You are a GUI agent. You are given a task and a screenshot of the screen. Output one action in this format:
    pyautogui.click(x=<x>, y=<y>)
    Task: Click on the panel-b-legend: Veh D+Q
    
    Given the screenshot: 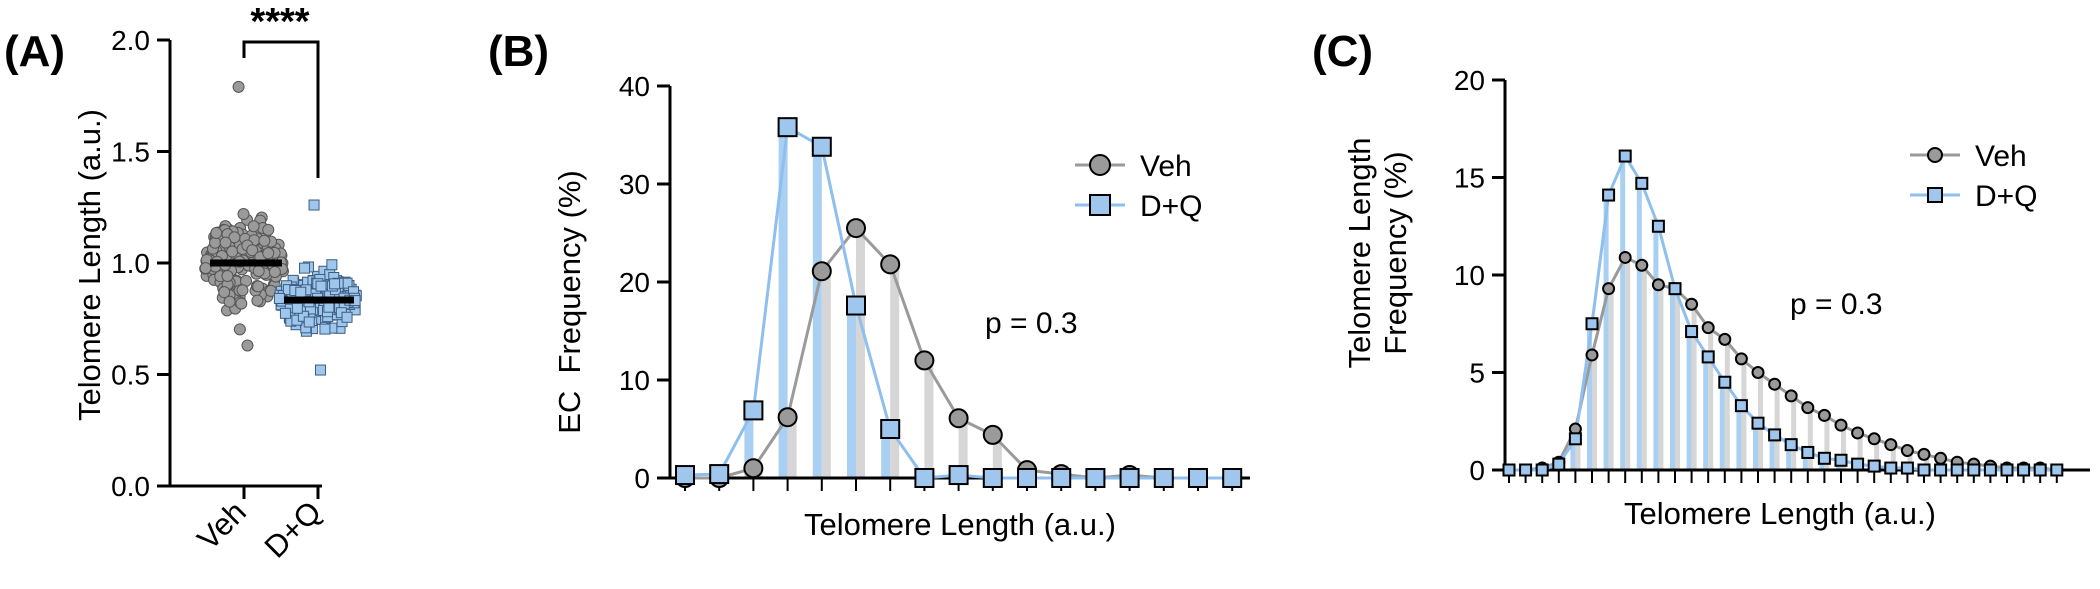 What is the action you would take?
    pyautogui.click(x=1139, y=186)
    